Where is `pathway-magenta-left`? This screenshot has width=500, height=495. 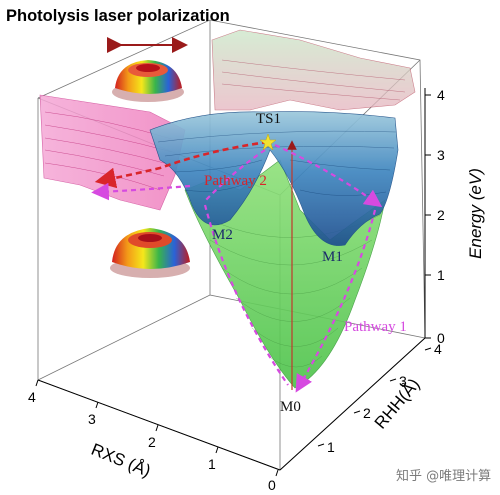 pathway-magenta-left is located at coordinates (141, 191).